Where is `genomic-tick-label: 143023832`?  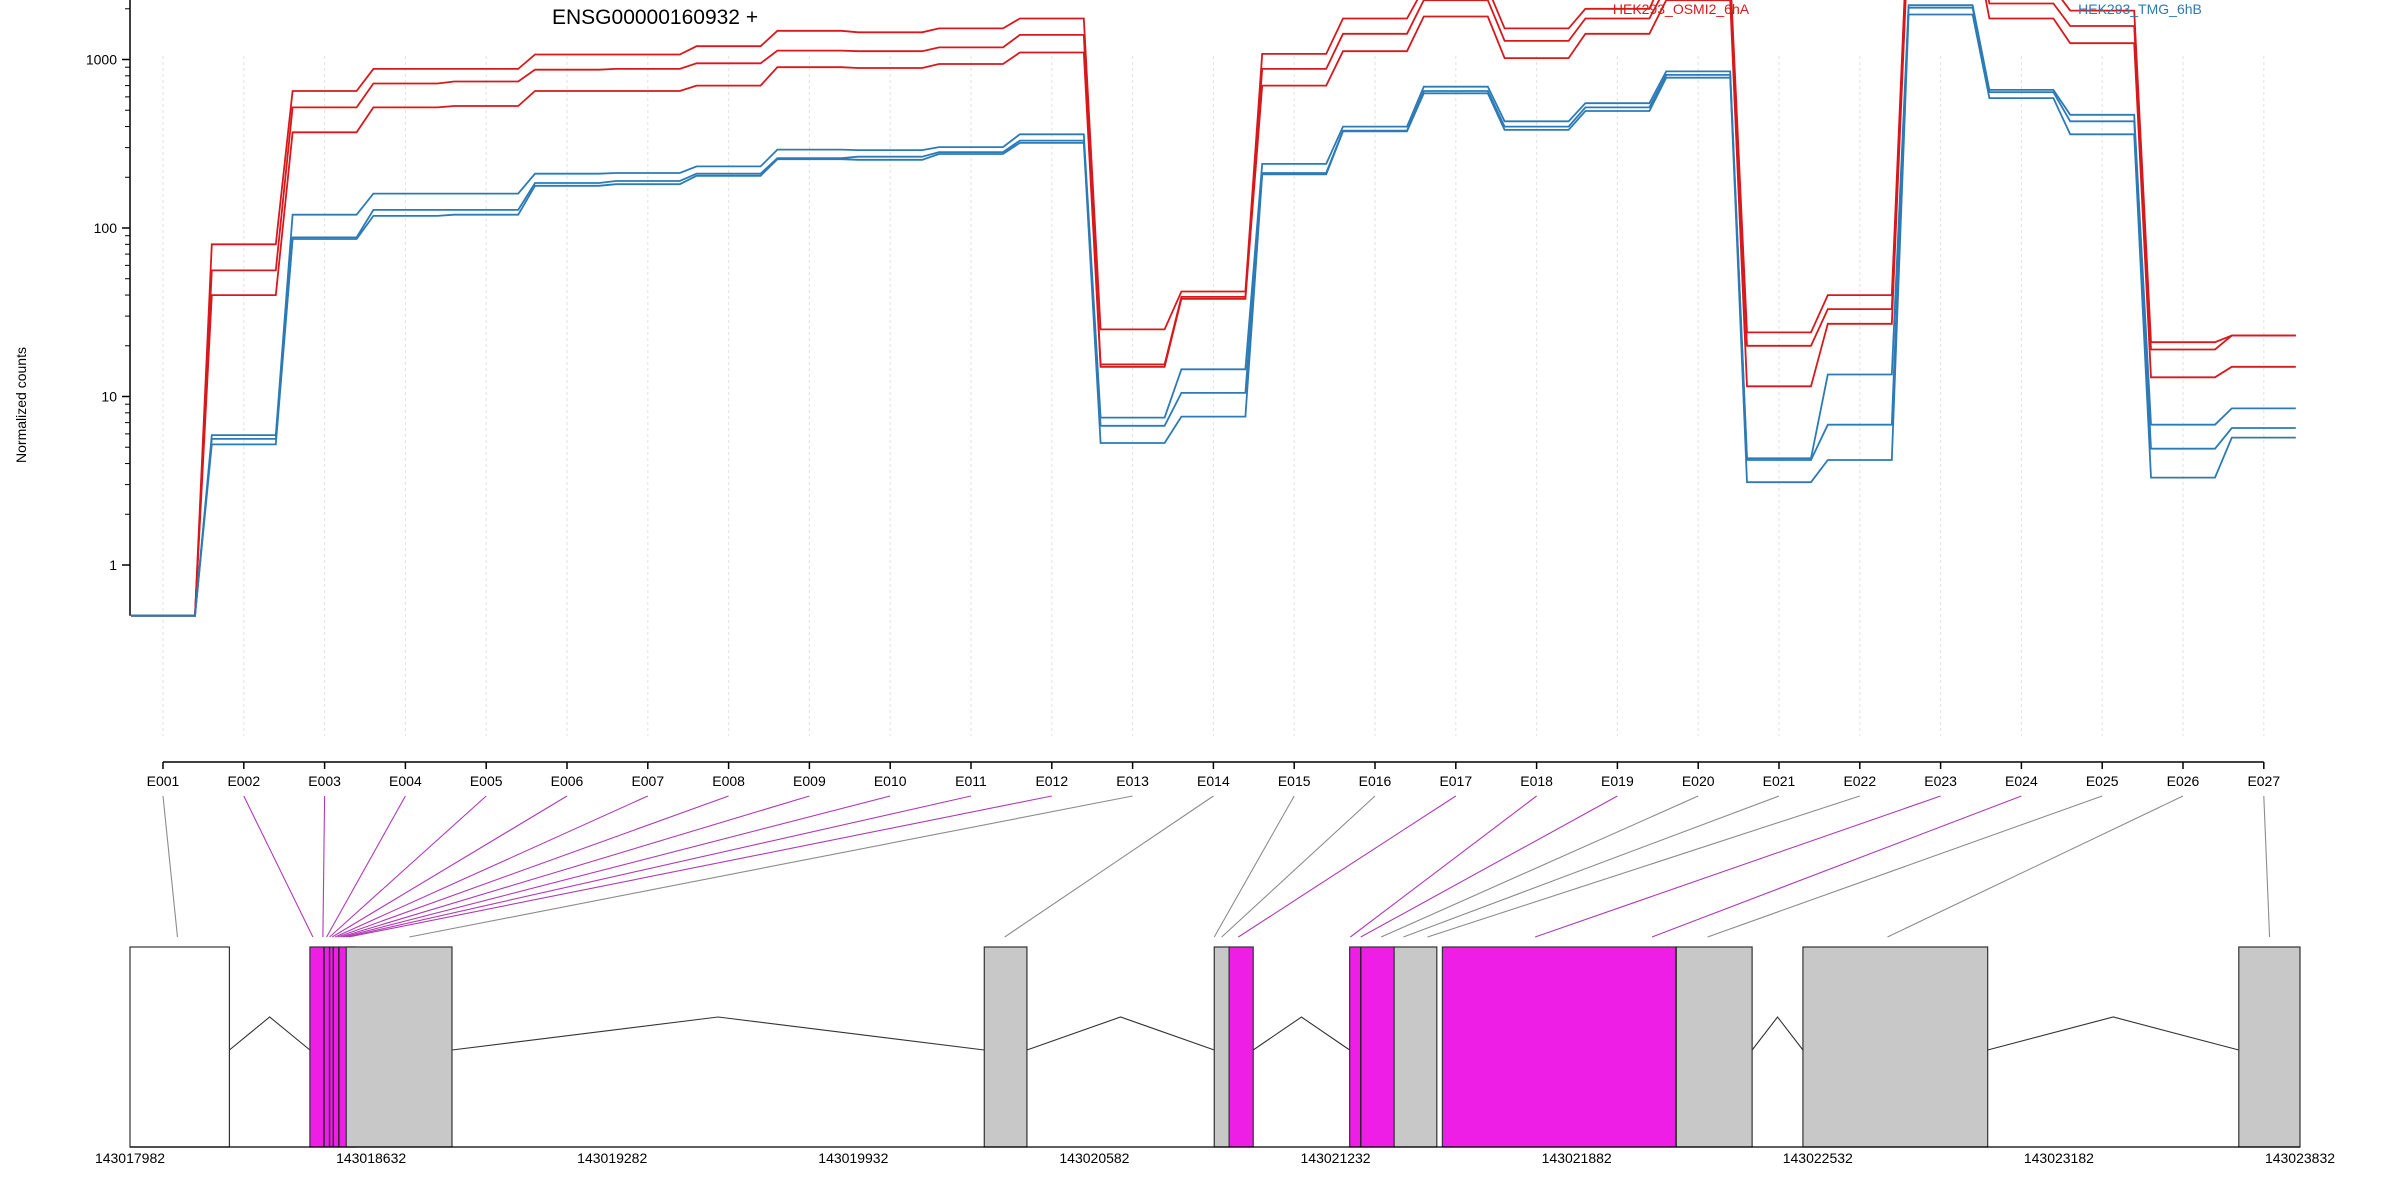
genomic-tick-label: 143023832 is located at coordinates (2300, 1158).